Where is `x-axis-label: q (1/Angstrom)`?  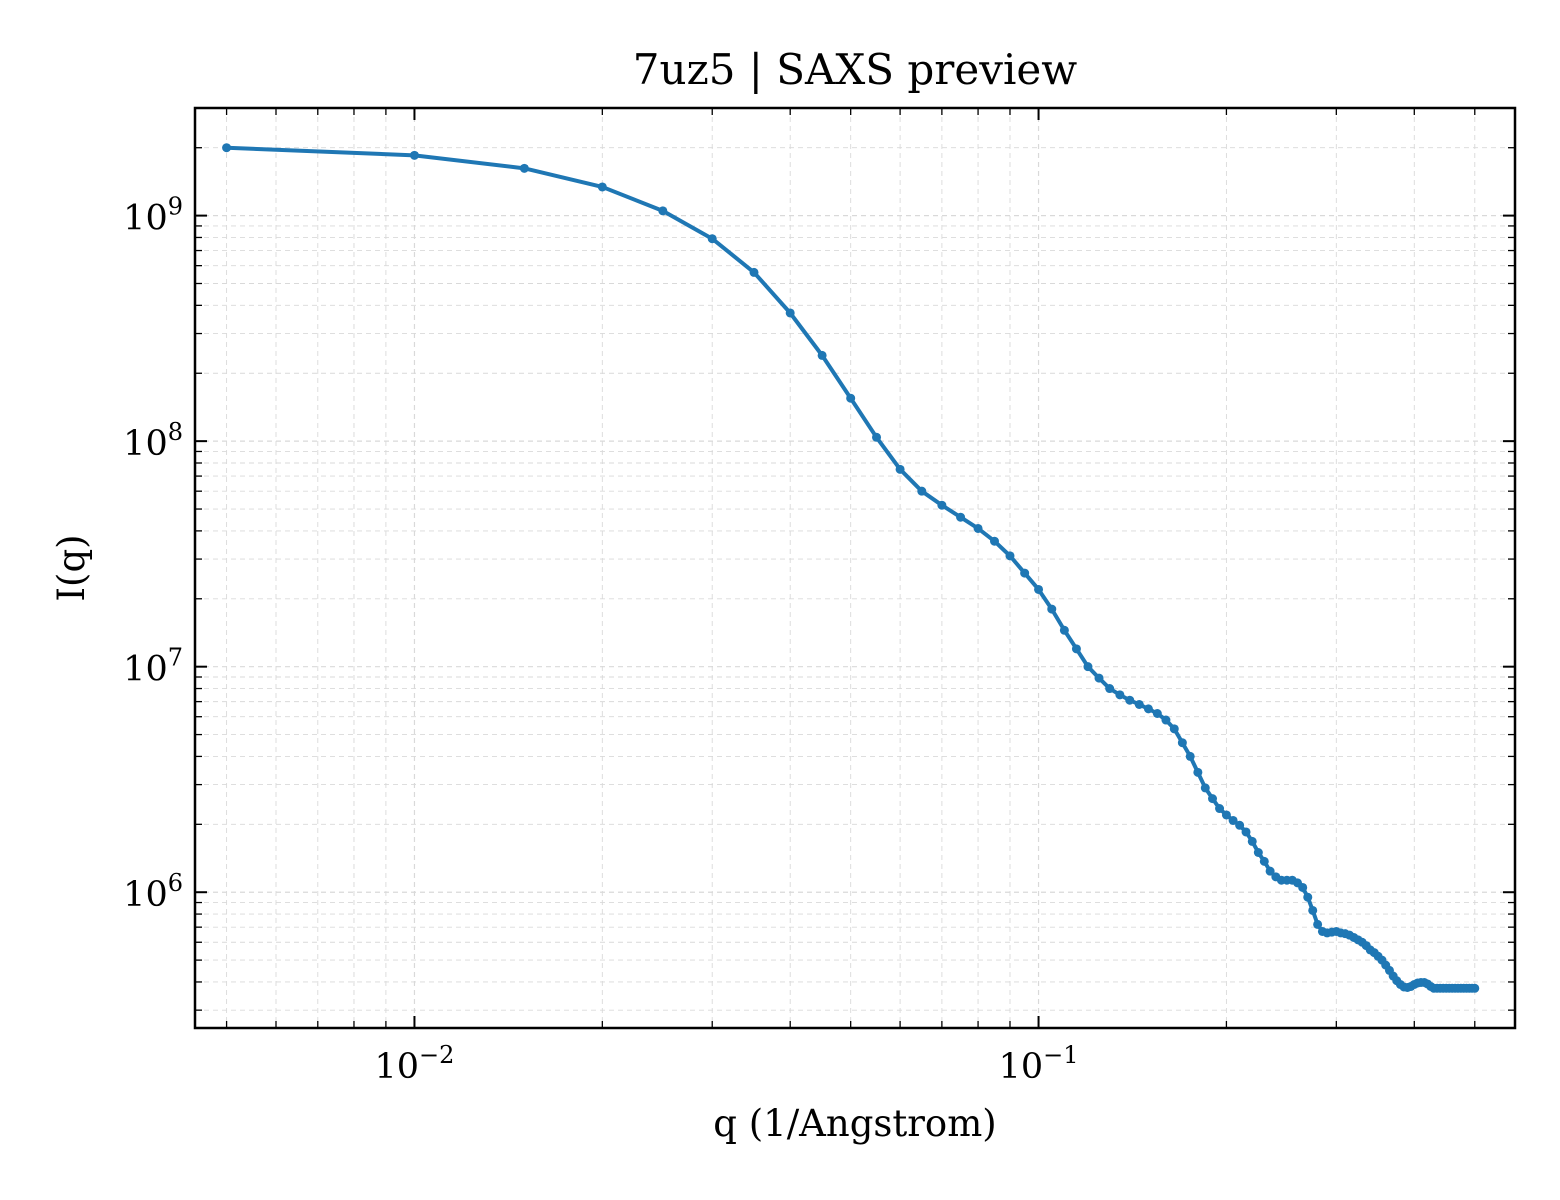
x-axis-label: q (1/Angstrom) is located at coordinates (854, 1123).